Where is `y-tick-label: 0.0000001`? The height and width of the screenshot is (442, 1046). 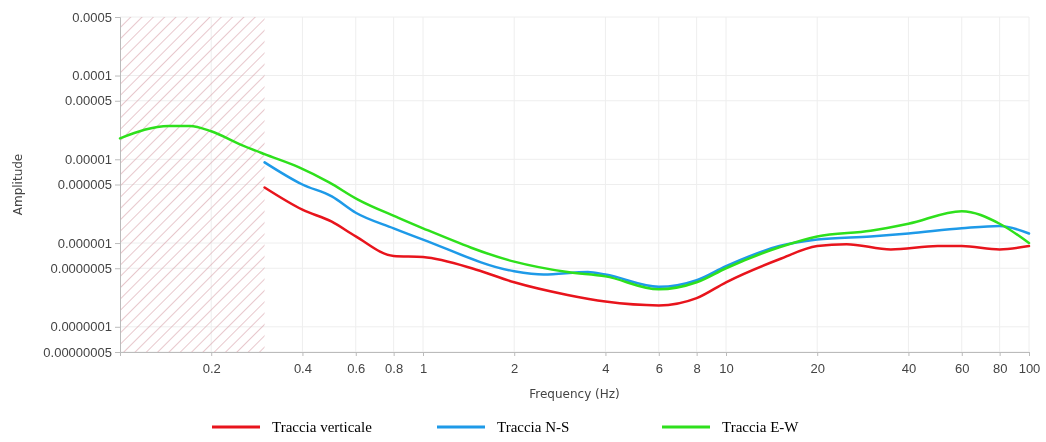
y-tick-label: 0.0000001 is located at coordinates (81, 327).